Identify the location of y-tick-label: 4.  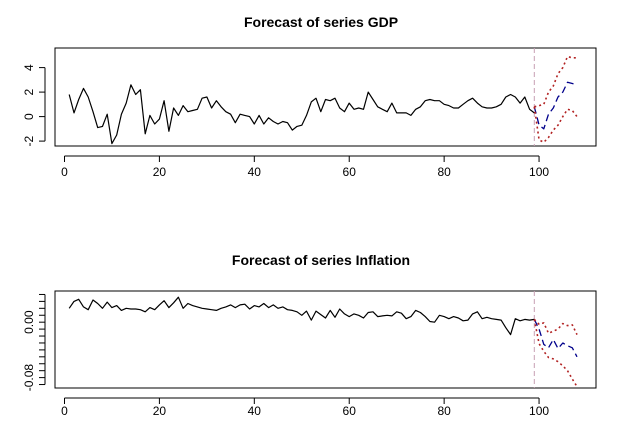
(29, 67).